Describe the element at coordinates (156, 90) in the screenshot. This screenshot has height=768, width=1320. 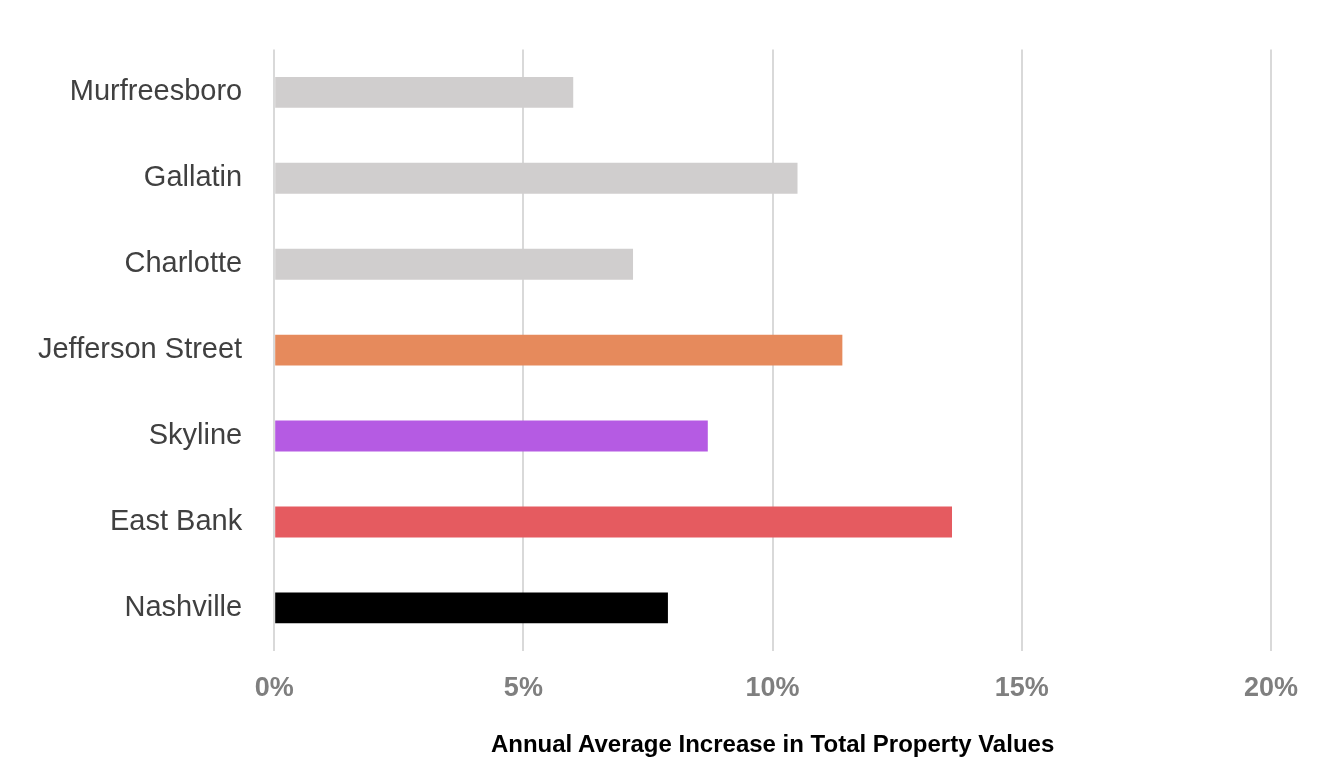
I see `y-tick-label: Murfreesboro` at that location.